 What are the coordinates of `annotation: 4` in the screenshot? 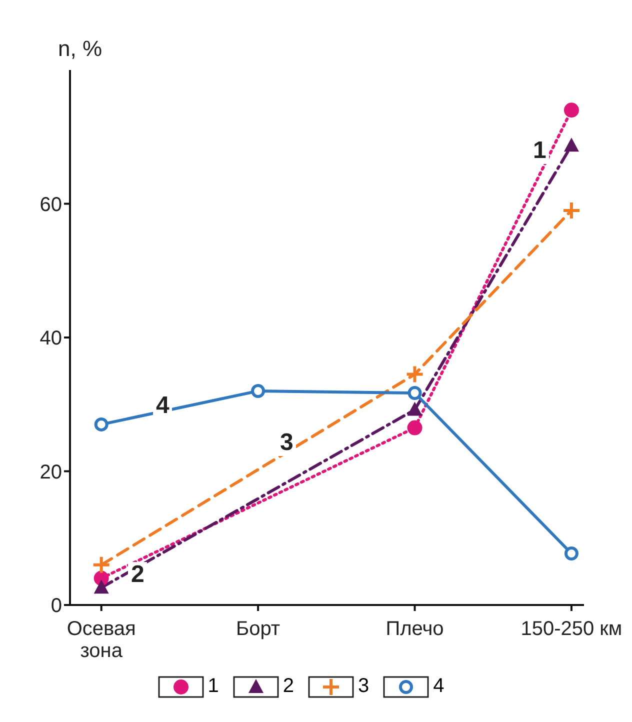 It's located at (162, 405).